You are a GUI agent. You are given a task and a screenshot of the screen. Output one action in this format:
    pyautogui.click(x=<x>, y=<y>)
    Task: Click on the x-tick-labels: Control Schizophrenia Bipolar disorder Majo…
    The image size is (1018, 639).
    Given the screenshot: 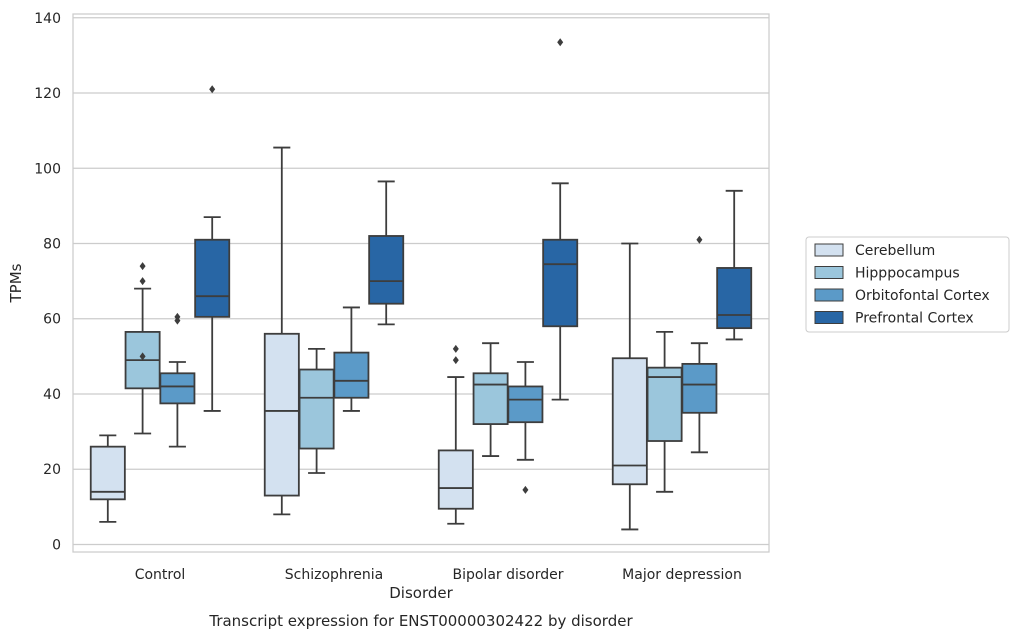 What is the action you would take?
    pyautogui.click(x=438, y=575)
    